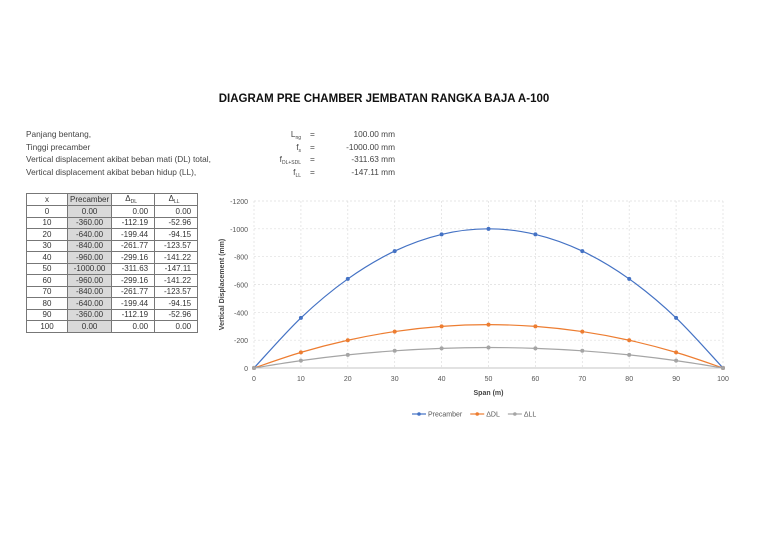 This screenshot has height=543, width=768. Describe the element at coordinates (239, 202) in the screenshot. I see `y-tick-label: -1200` at that location.